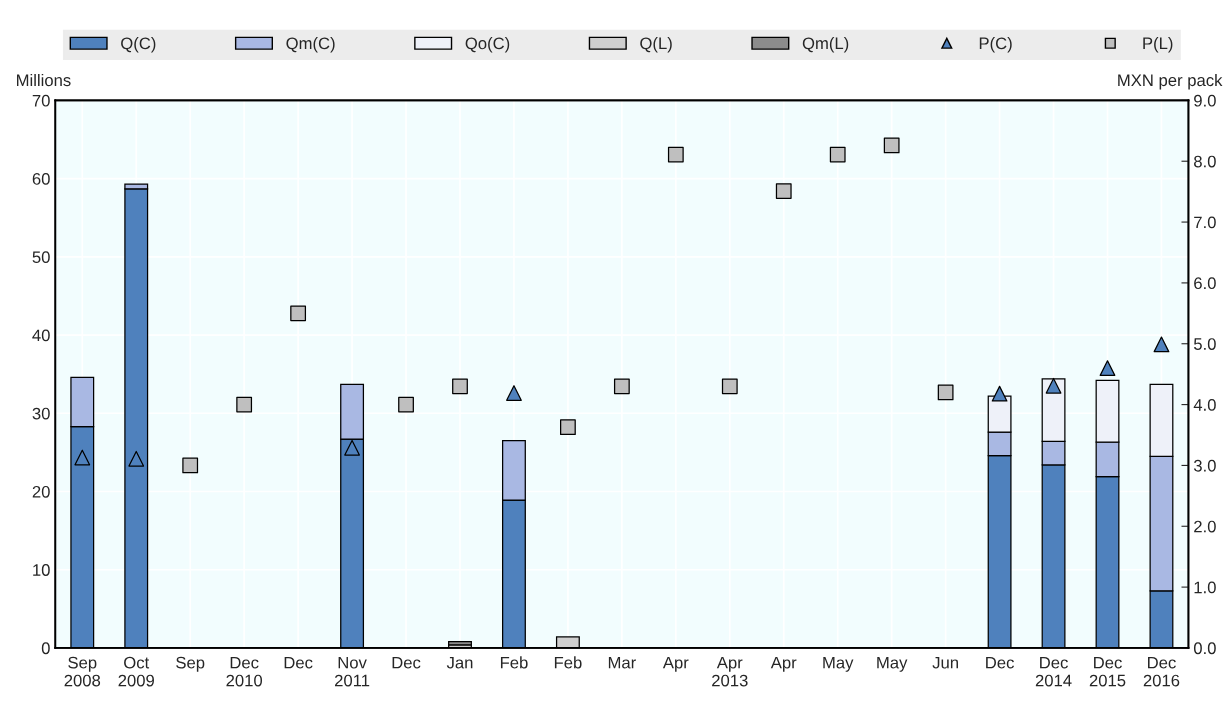 Image resolution: width=1229 pixels, height=702 pixels. What do you see at coordinates (310, 45) in the screenshot?
I see `legend-label: Qm(C)` at bounding box center [310, 45].